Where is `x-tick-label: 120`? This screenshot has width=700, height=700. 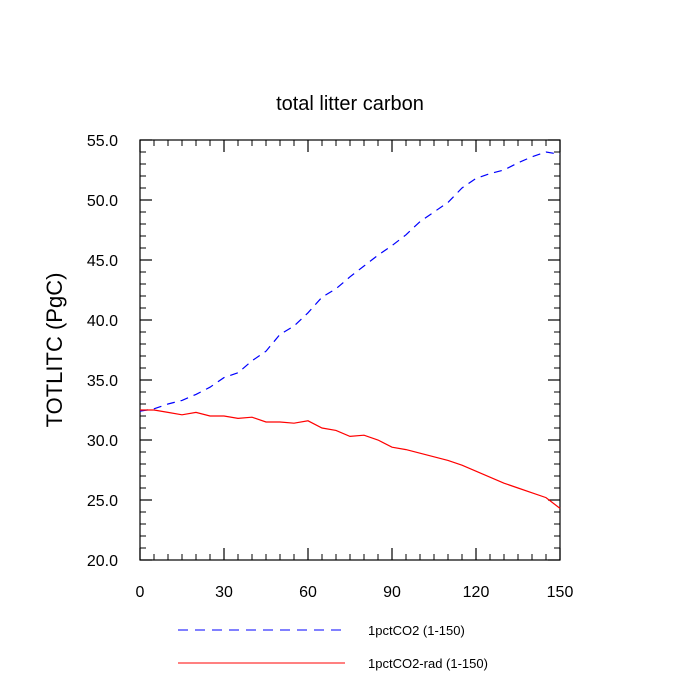 x-tick-label: 120 is located at coordinates (476, 592).